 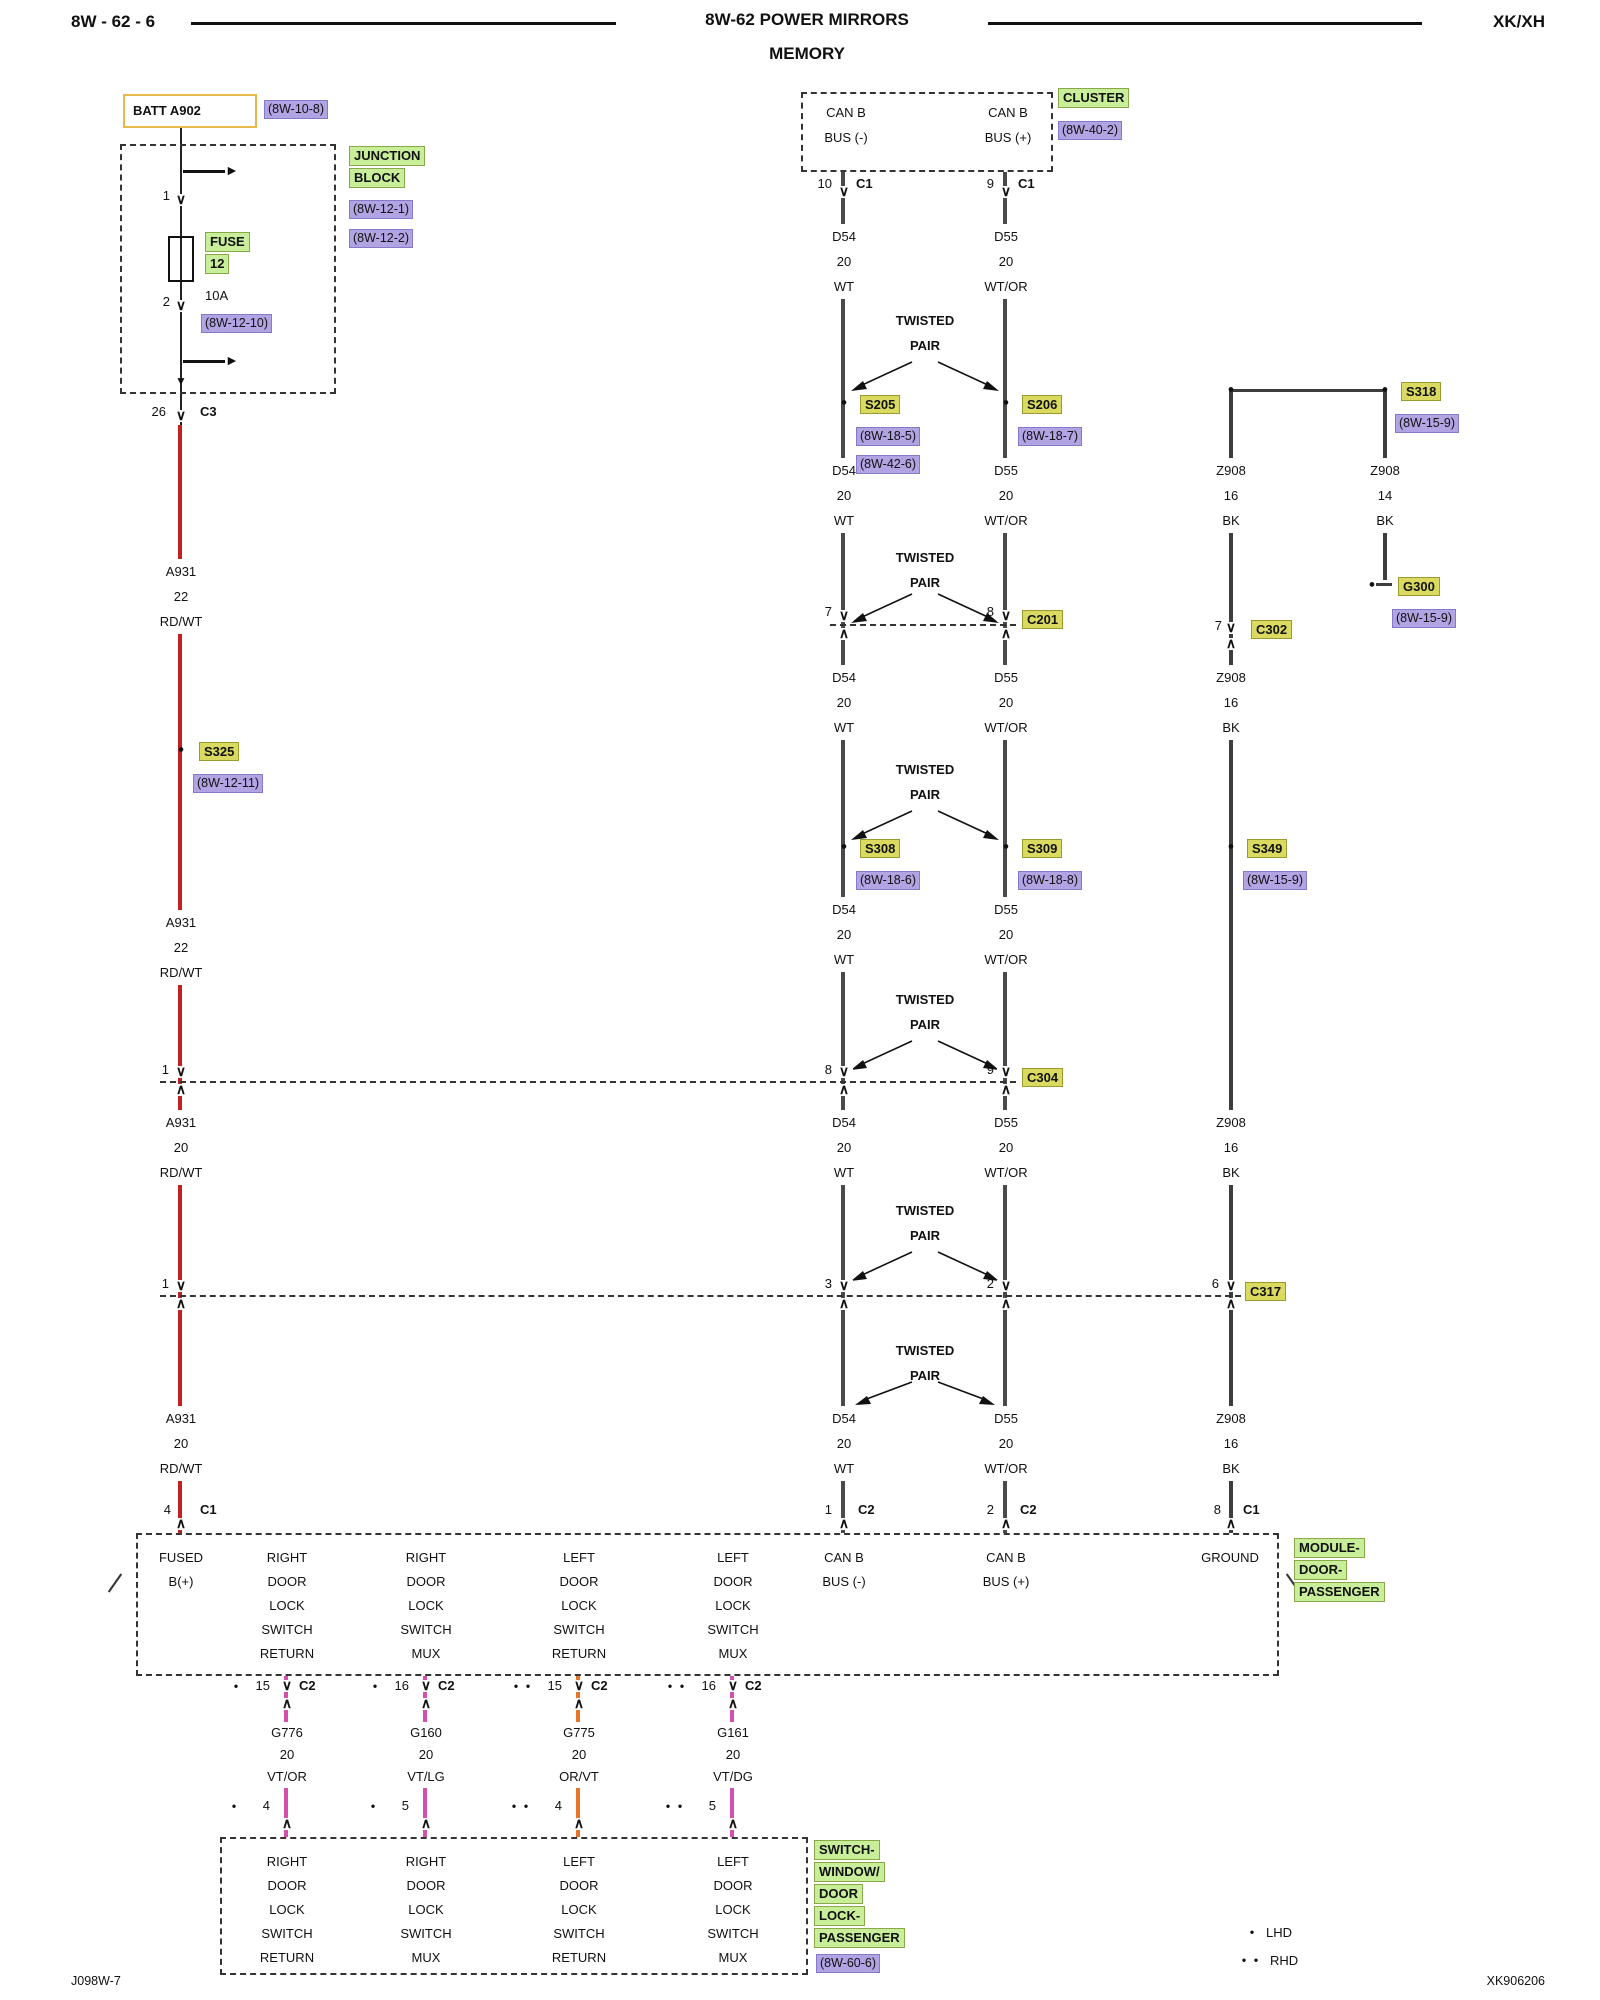 I want to click on junction-block-name-1: JUNCTION, so click(x=387, y=156).